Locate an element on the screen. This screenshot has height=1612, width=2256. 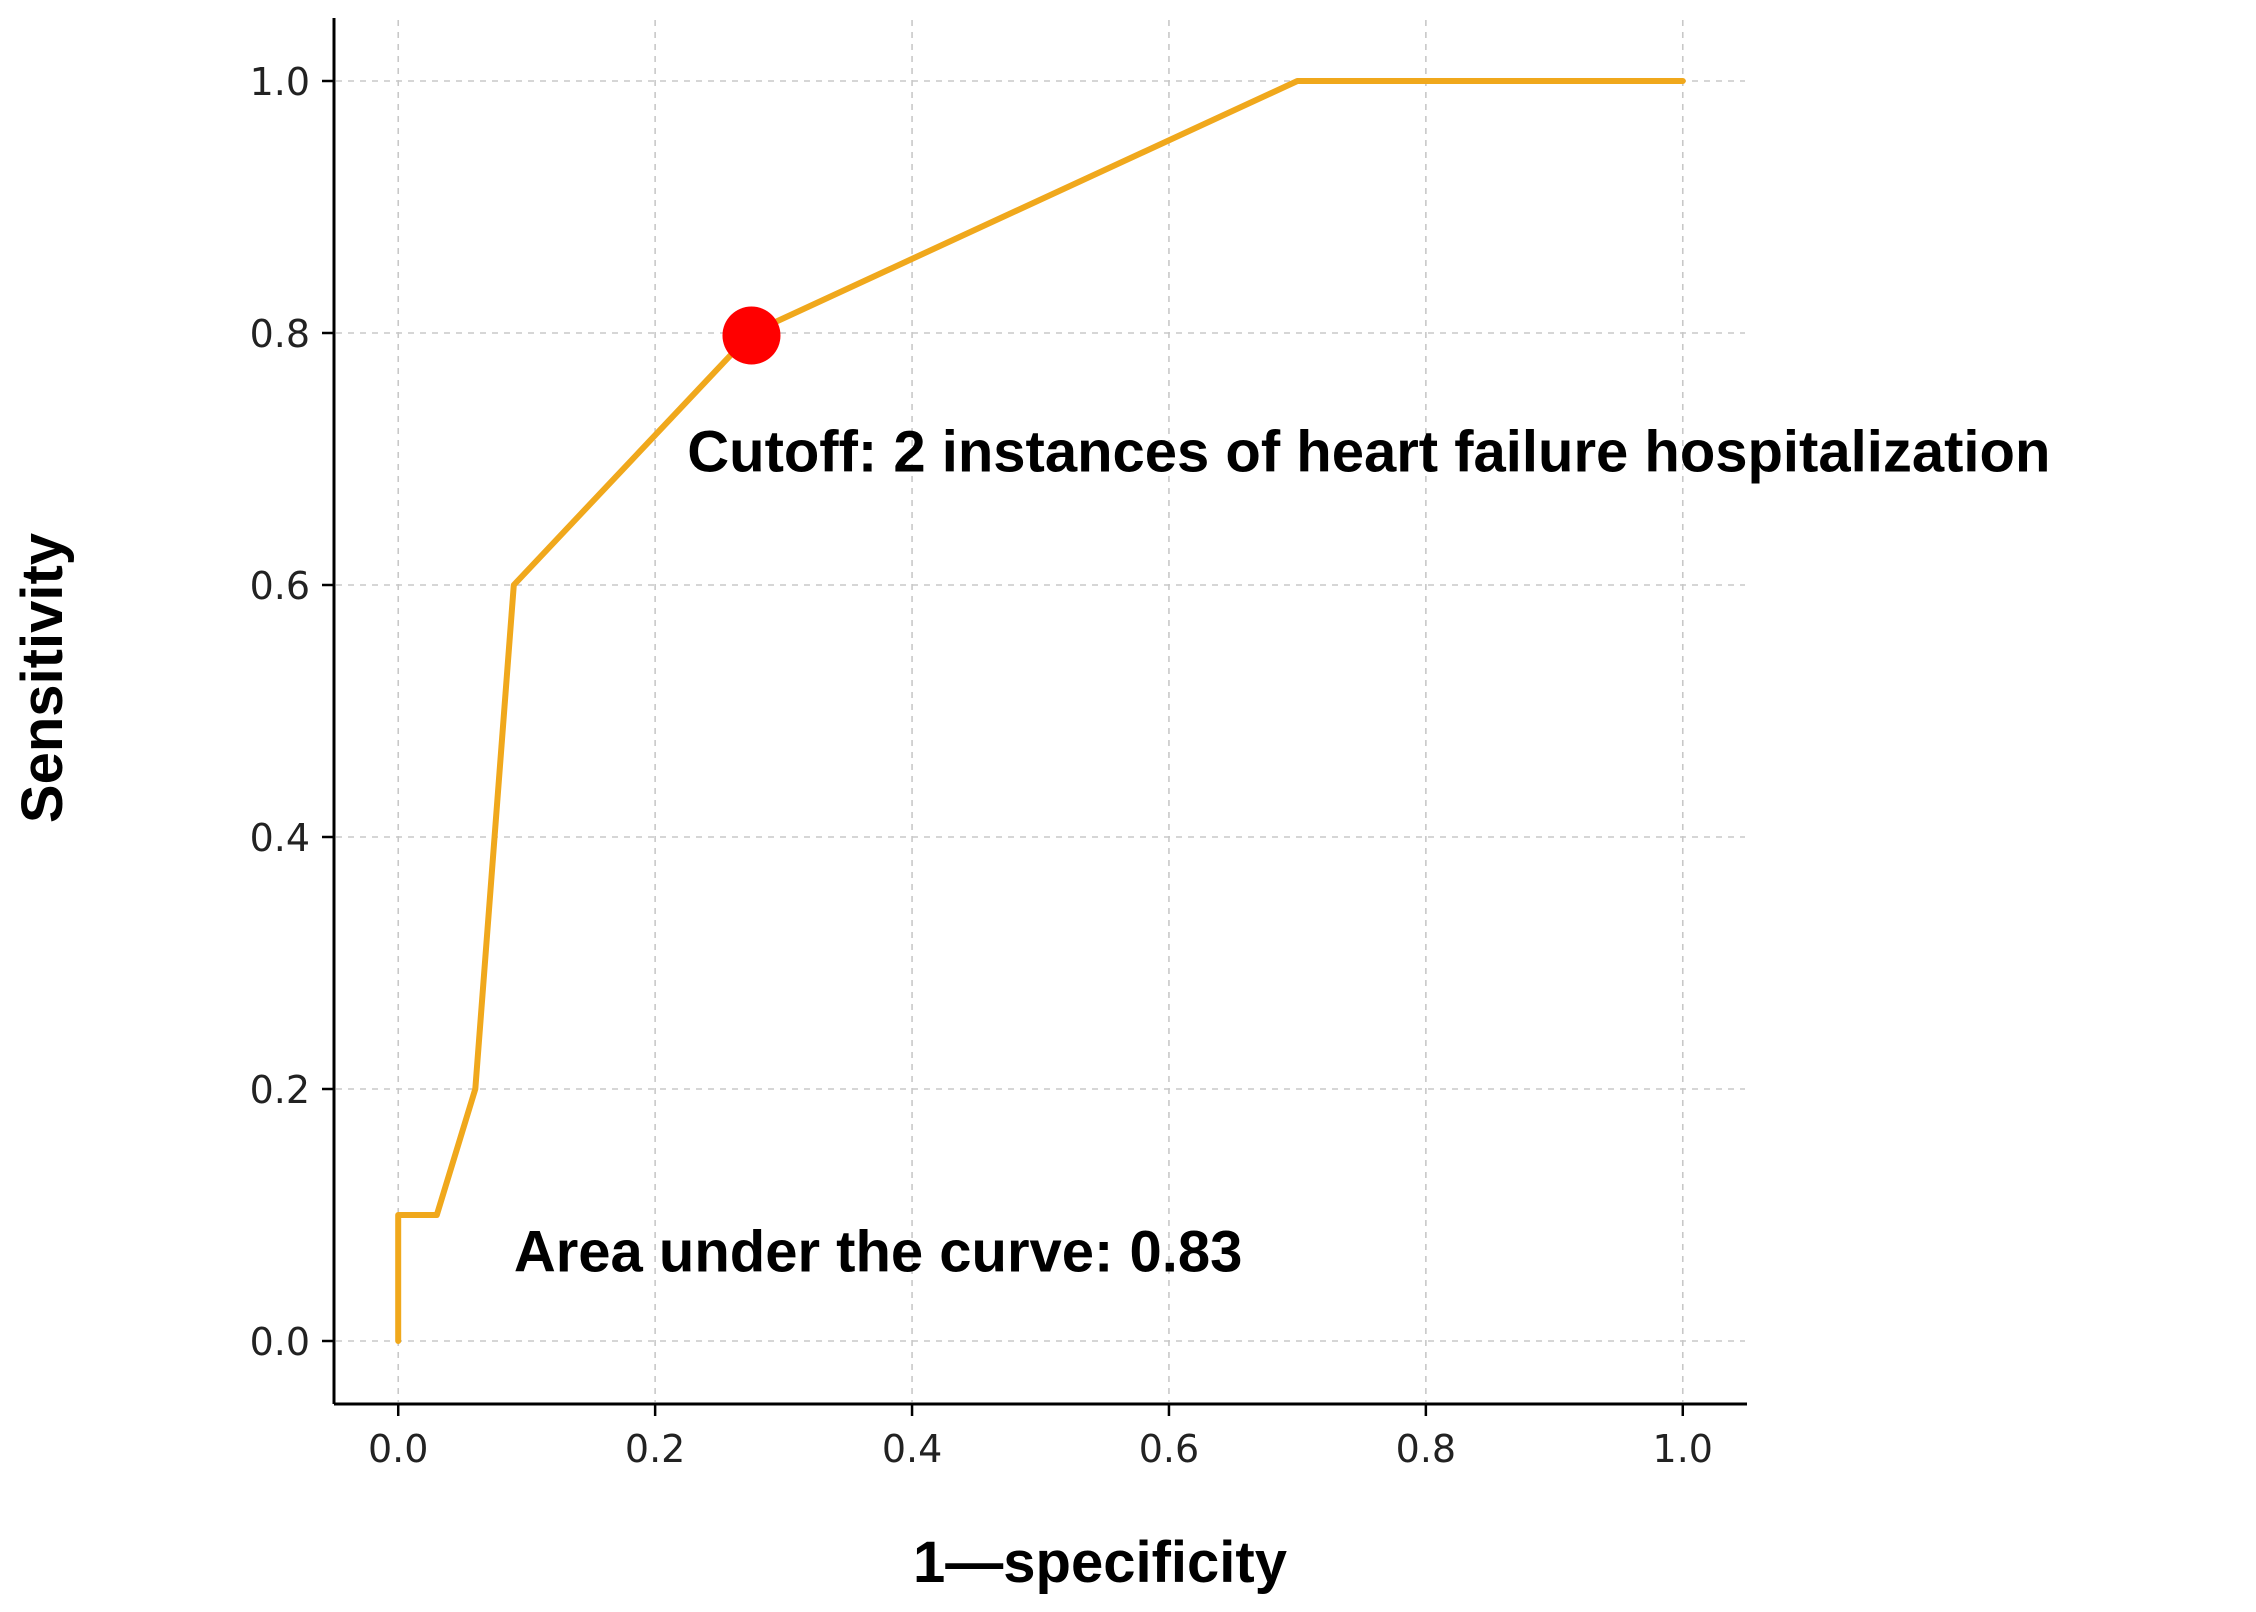
y-tick-label-0: 0.0 is located at coordinates (280, 1342).